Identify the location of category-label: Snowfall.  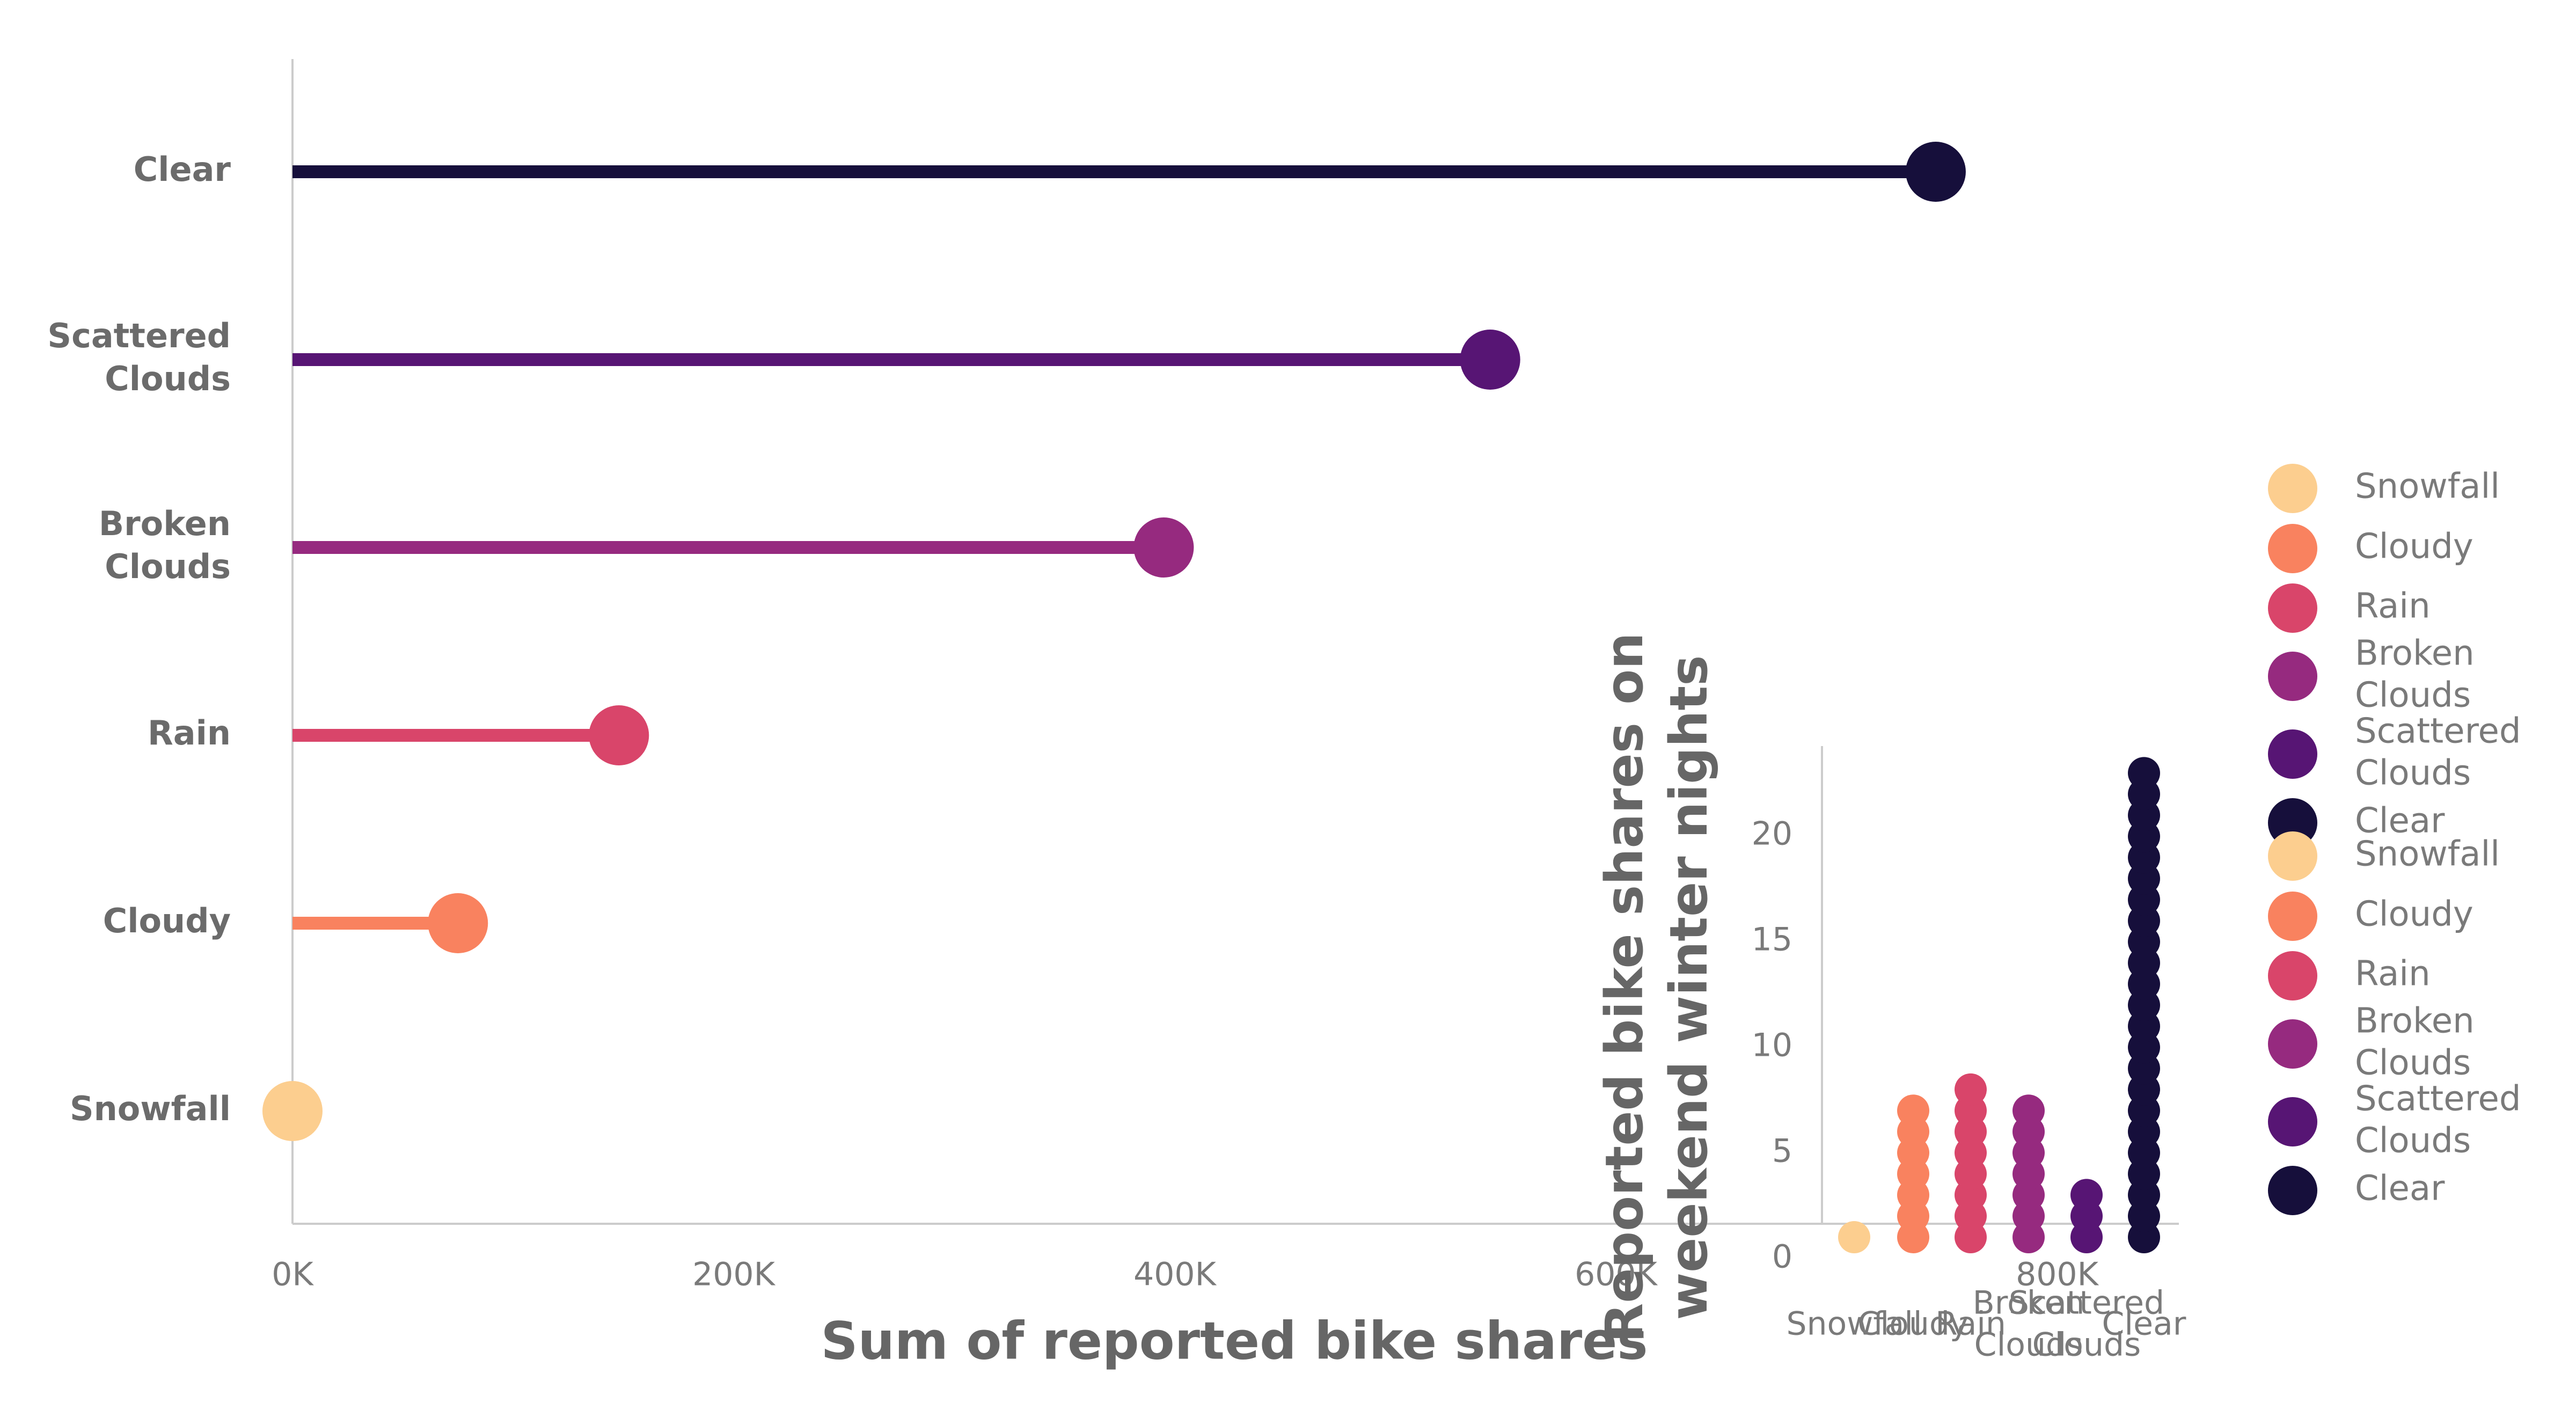
(150, 1108).